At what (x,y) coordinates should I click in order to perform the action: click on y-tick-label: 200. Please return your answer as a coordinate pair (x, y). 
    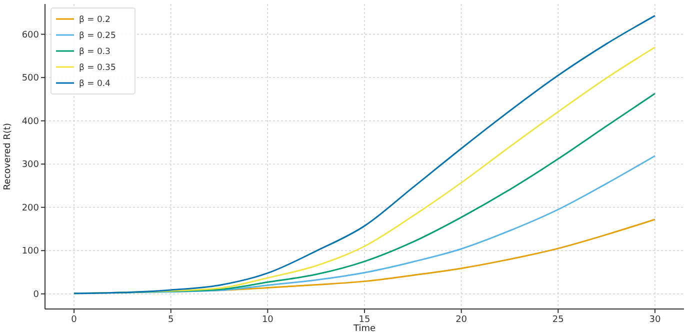
    Looking at the image, I should click on (31, 208).